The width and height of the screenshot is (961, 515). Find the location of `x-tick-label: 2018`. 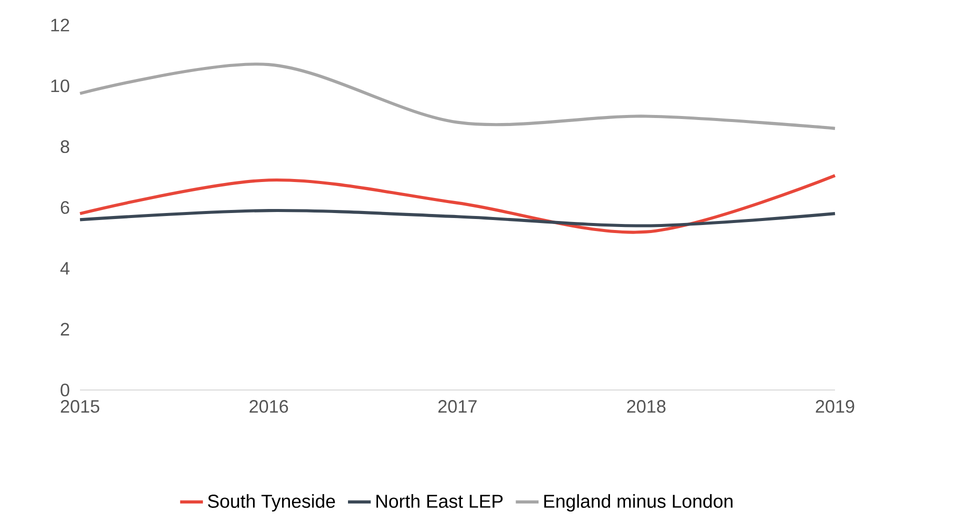

x-tick-label: 2018 is located at coordinates (646, 406).